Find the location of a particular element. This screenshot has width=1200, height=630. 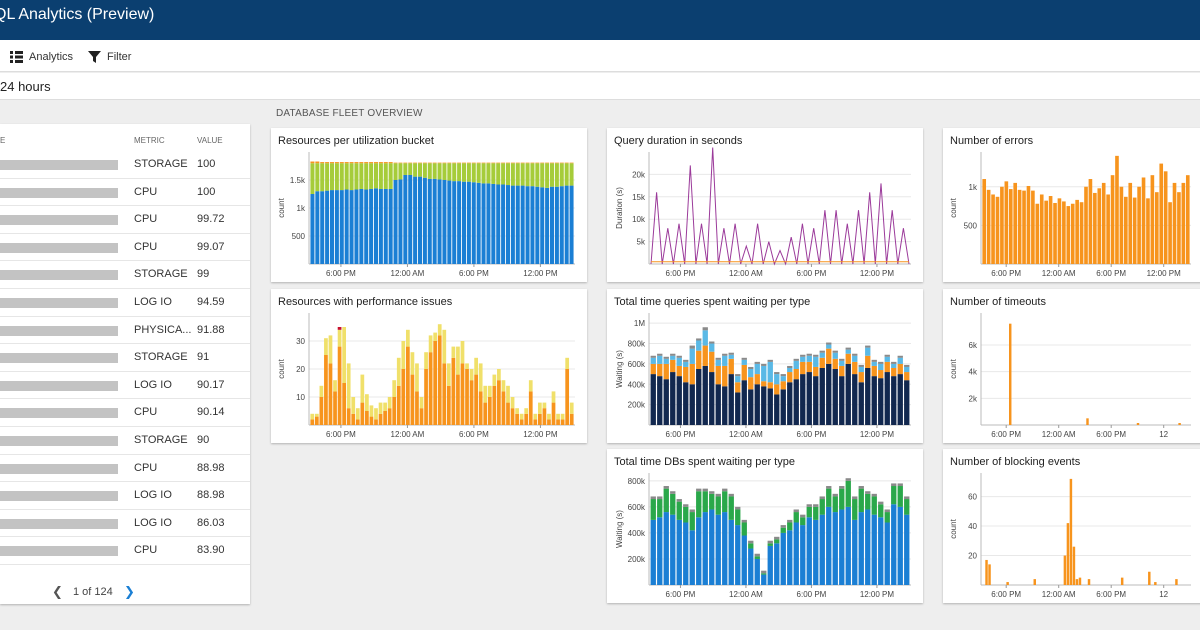

column-header-value: VALUE is located at coordinates (210, 140).